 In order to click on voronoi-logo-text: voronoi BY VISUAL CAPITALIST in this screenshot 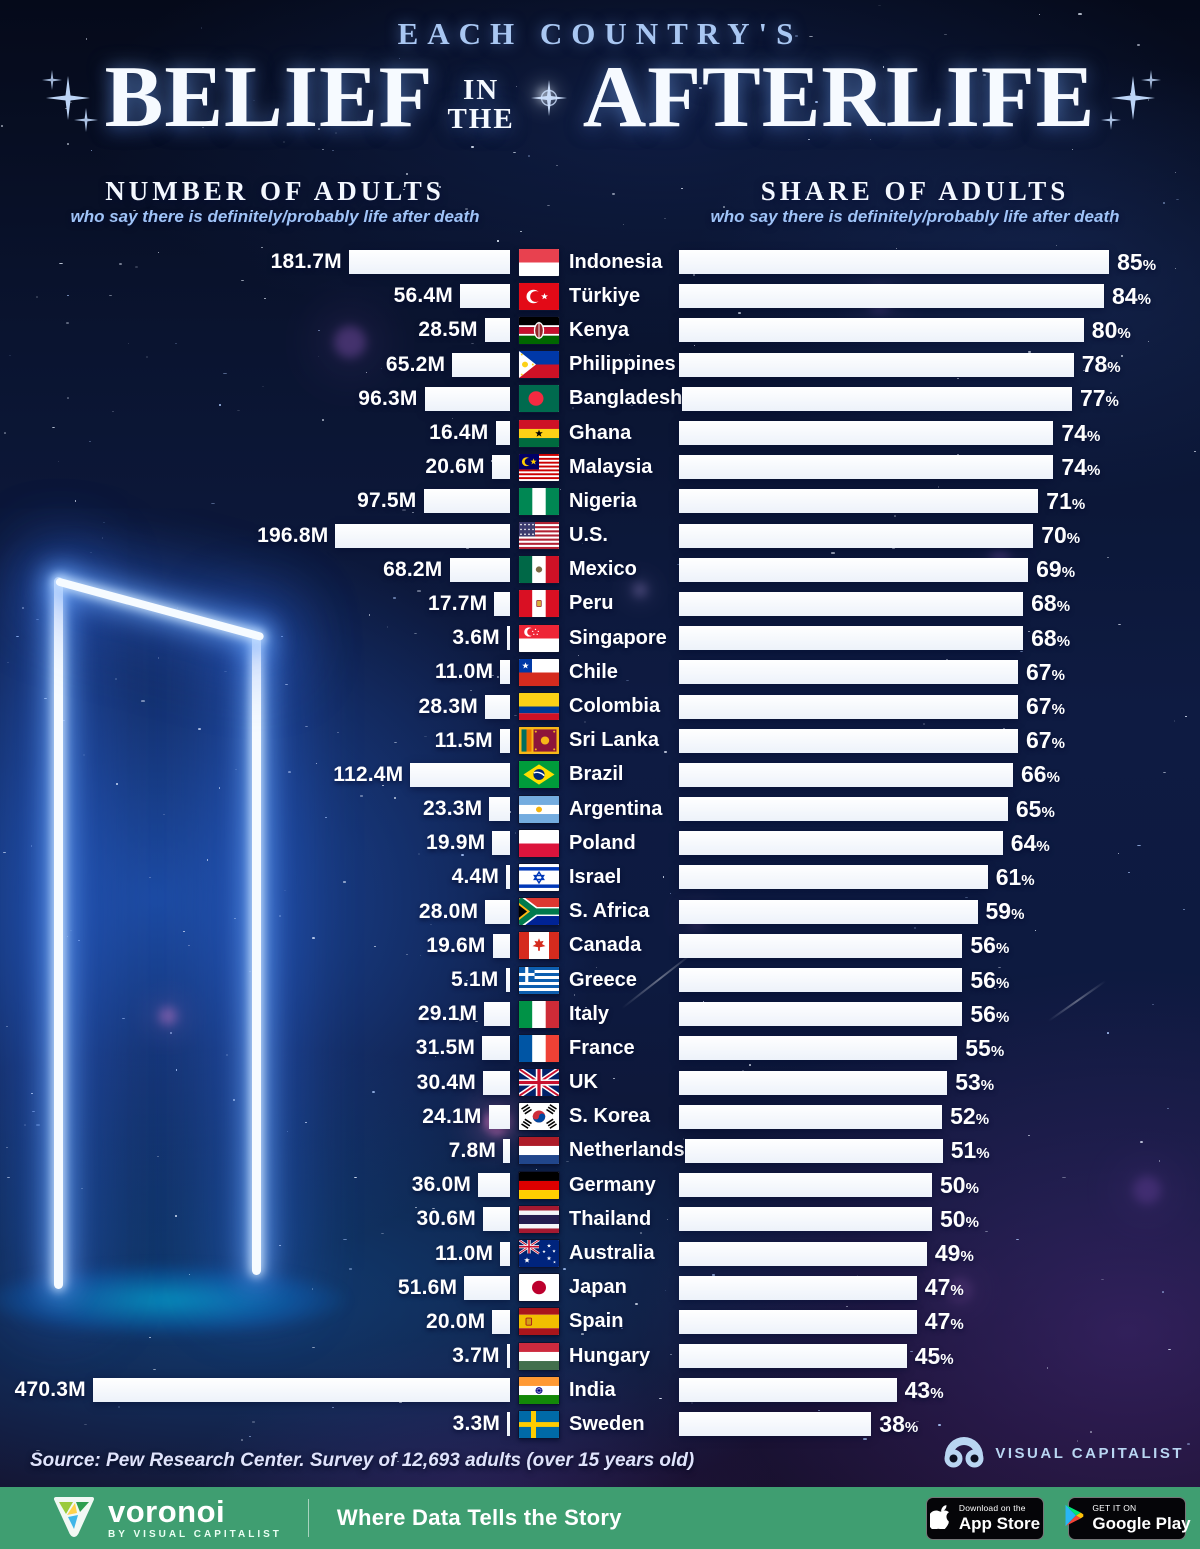, I will do `click(195, 1518)`.